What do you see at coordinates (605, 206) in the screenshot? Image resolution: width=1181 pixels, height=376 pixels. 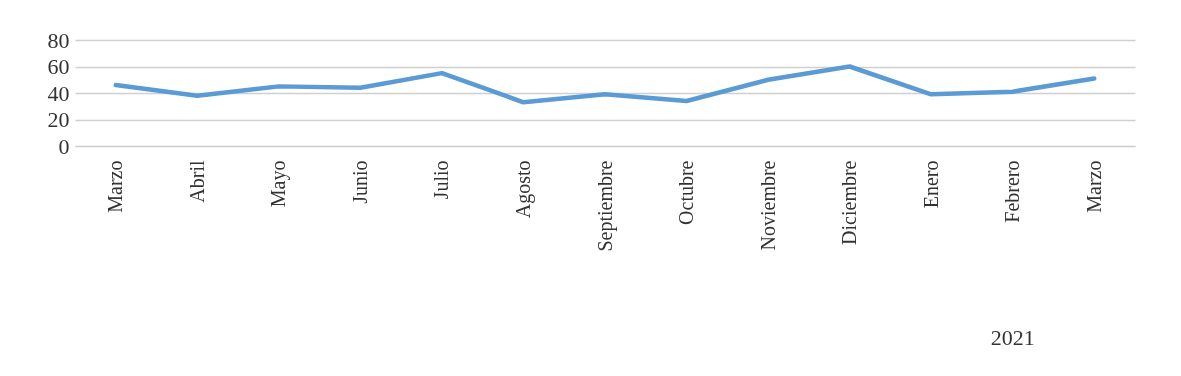 I see `x-tick-label: Septiembre` at bounding box center [605, 206].